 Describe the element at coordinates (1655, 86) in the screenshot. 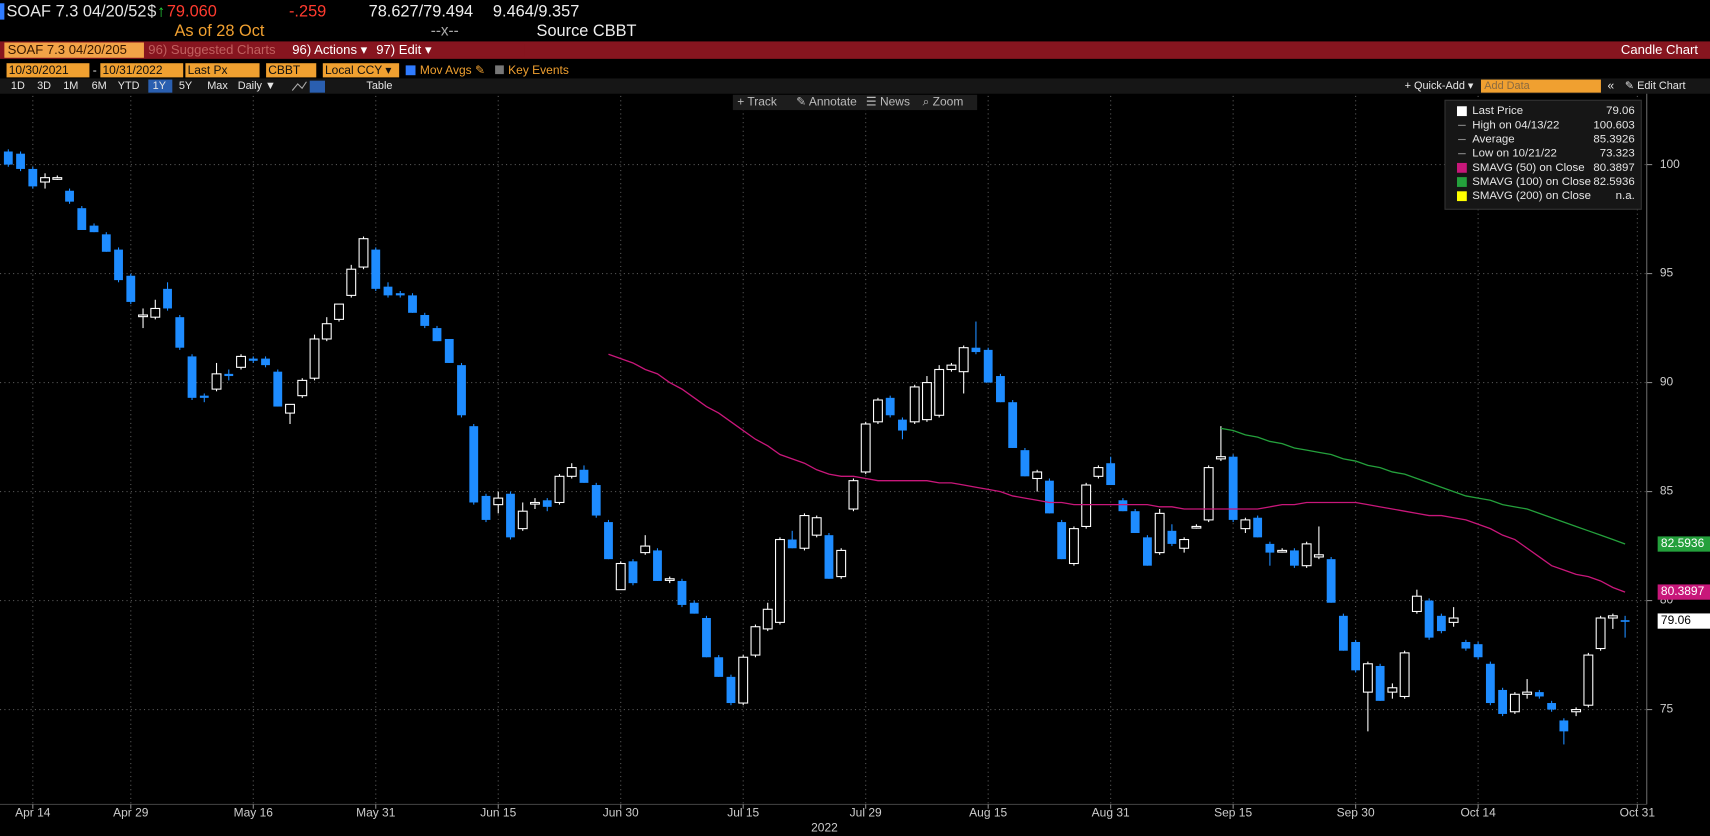

I see `edit-chart: ✎ Edit Chart` at that location.